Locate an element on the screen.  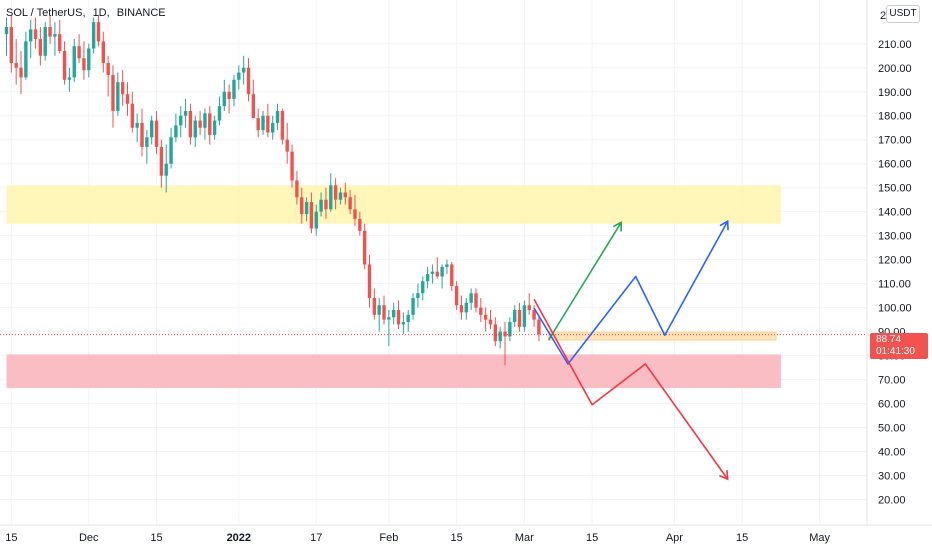
price-tick-label: 40.00 is located at coordinates (892, 453).